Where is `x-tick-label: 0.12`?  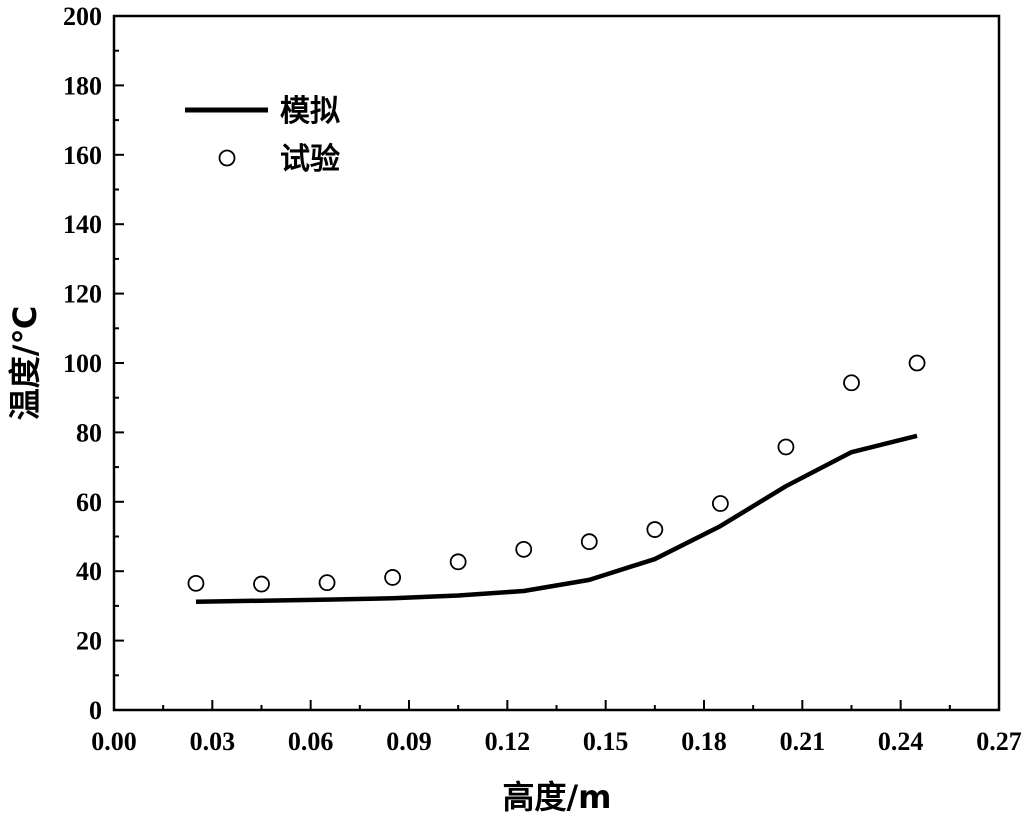 x-tick-label: 0.12 is located at coordinates (508, 741).